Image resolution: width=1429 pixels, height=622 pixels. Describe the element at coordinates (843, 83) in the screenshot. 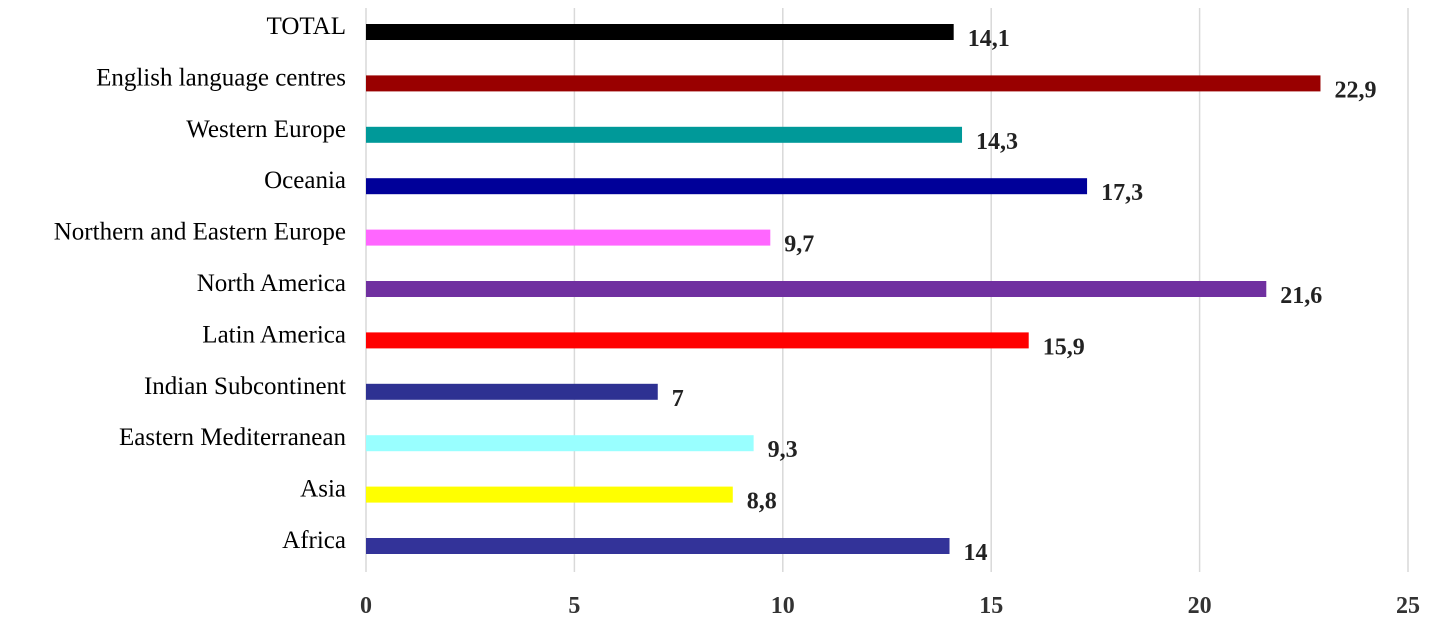

I see `bar-english-language-centres` at that location.